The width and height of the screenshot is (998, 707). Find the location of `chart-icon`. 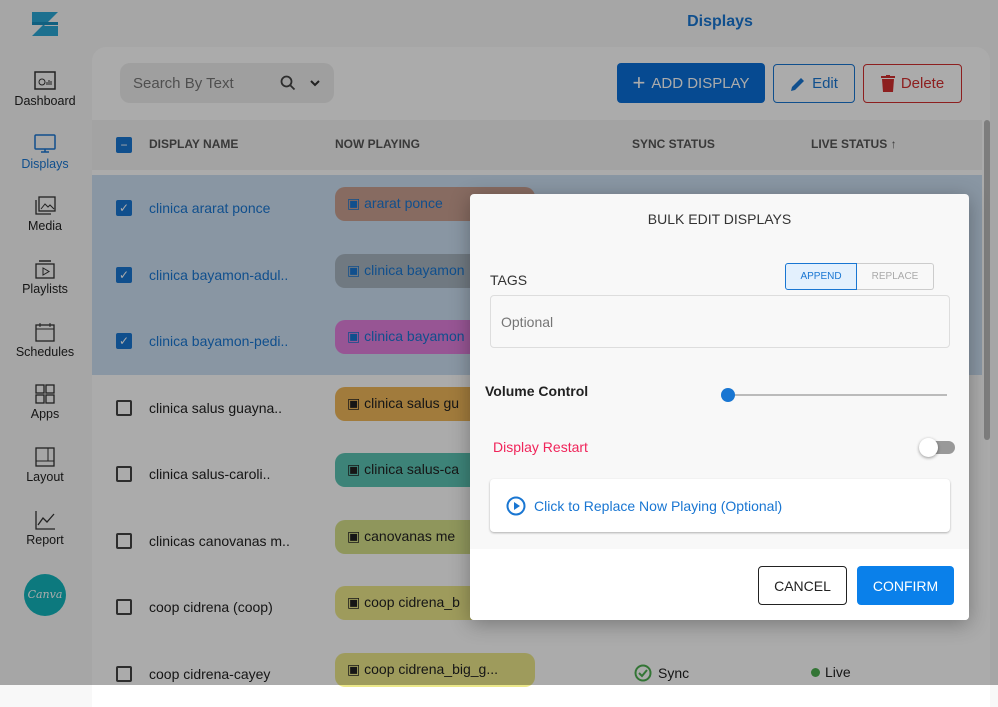

chart-icon is located at coordinates (45, 520).